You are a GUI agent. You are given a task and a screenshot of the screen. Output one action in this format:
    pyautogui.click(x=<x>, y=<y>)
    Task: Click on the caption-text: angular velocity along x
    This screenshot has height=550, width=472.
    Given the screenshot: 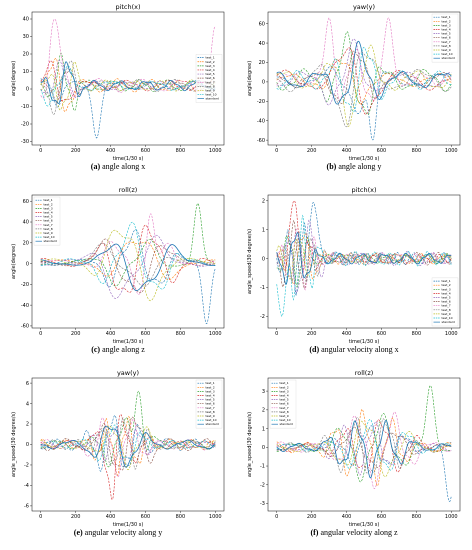 What is the action you would take?
    pyautogui.click(x=359, y=349)
    